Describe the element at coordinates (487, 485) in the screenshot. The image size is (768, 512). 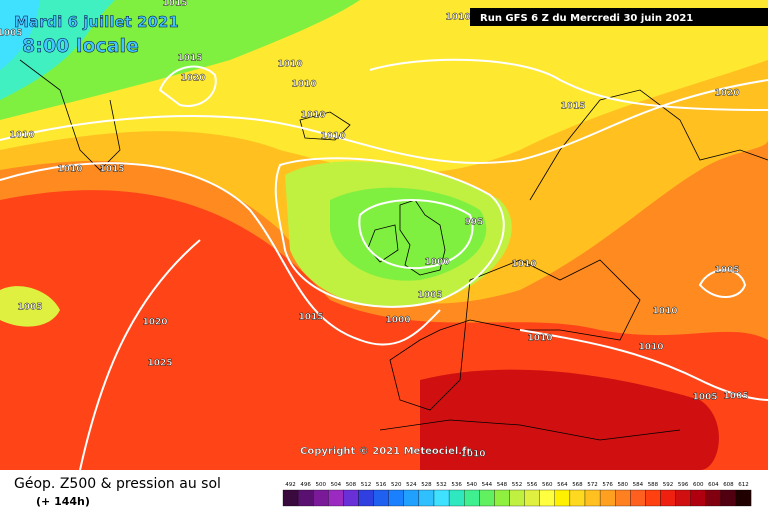
I see `scale-label: 544` at that location.